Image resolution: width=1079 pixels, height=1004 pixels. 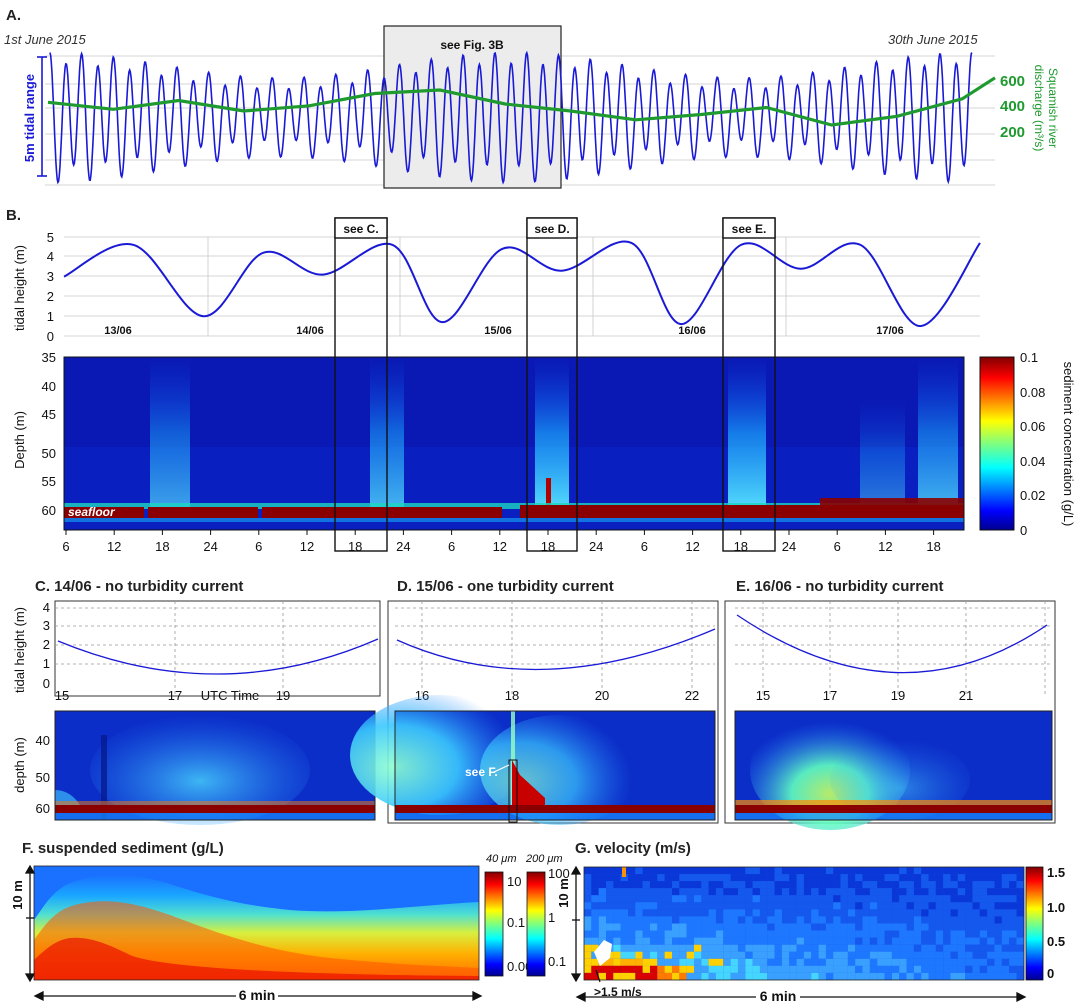 What do you see at coordinates (307, 546) in the screenshot?
I see `b-xtick: 12` at bounding box center [307, 546].